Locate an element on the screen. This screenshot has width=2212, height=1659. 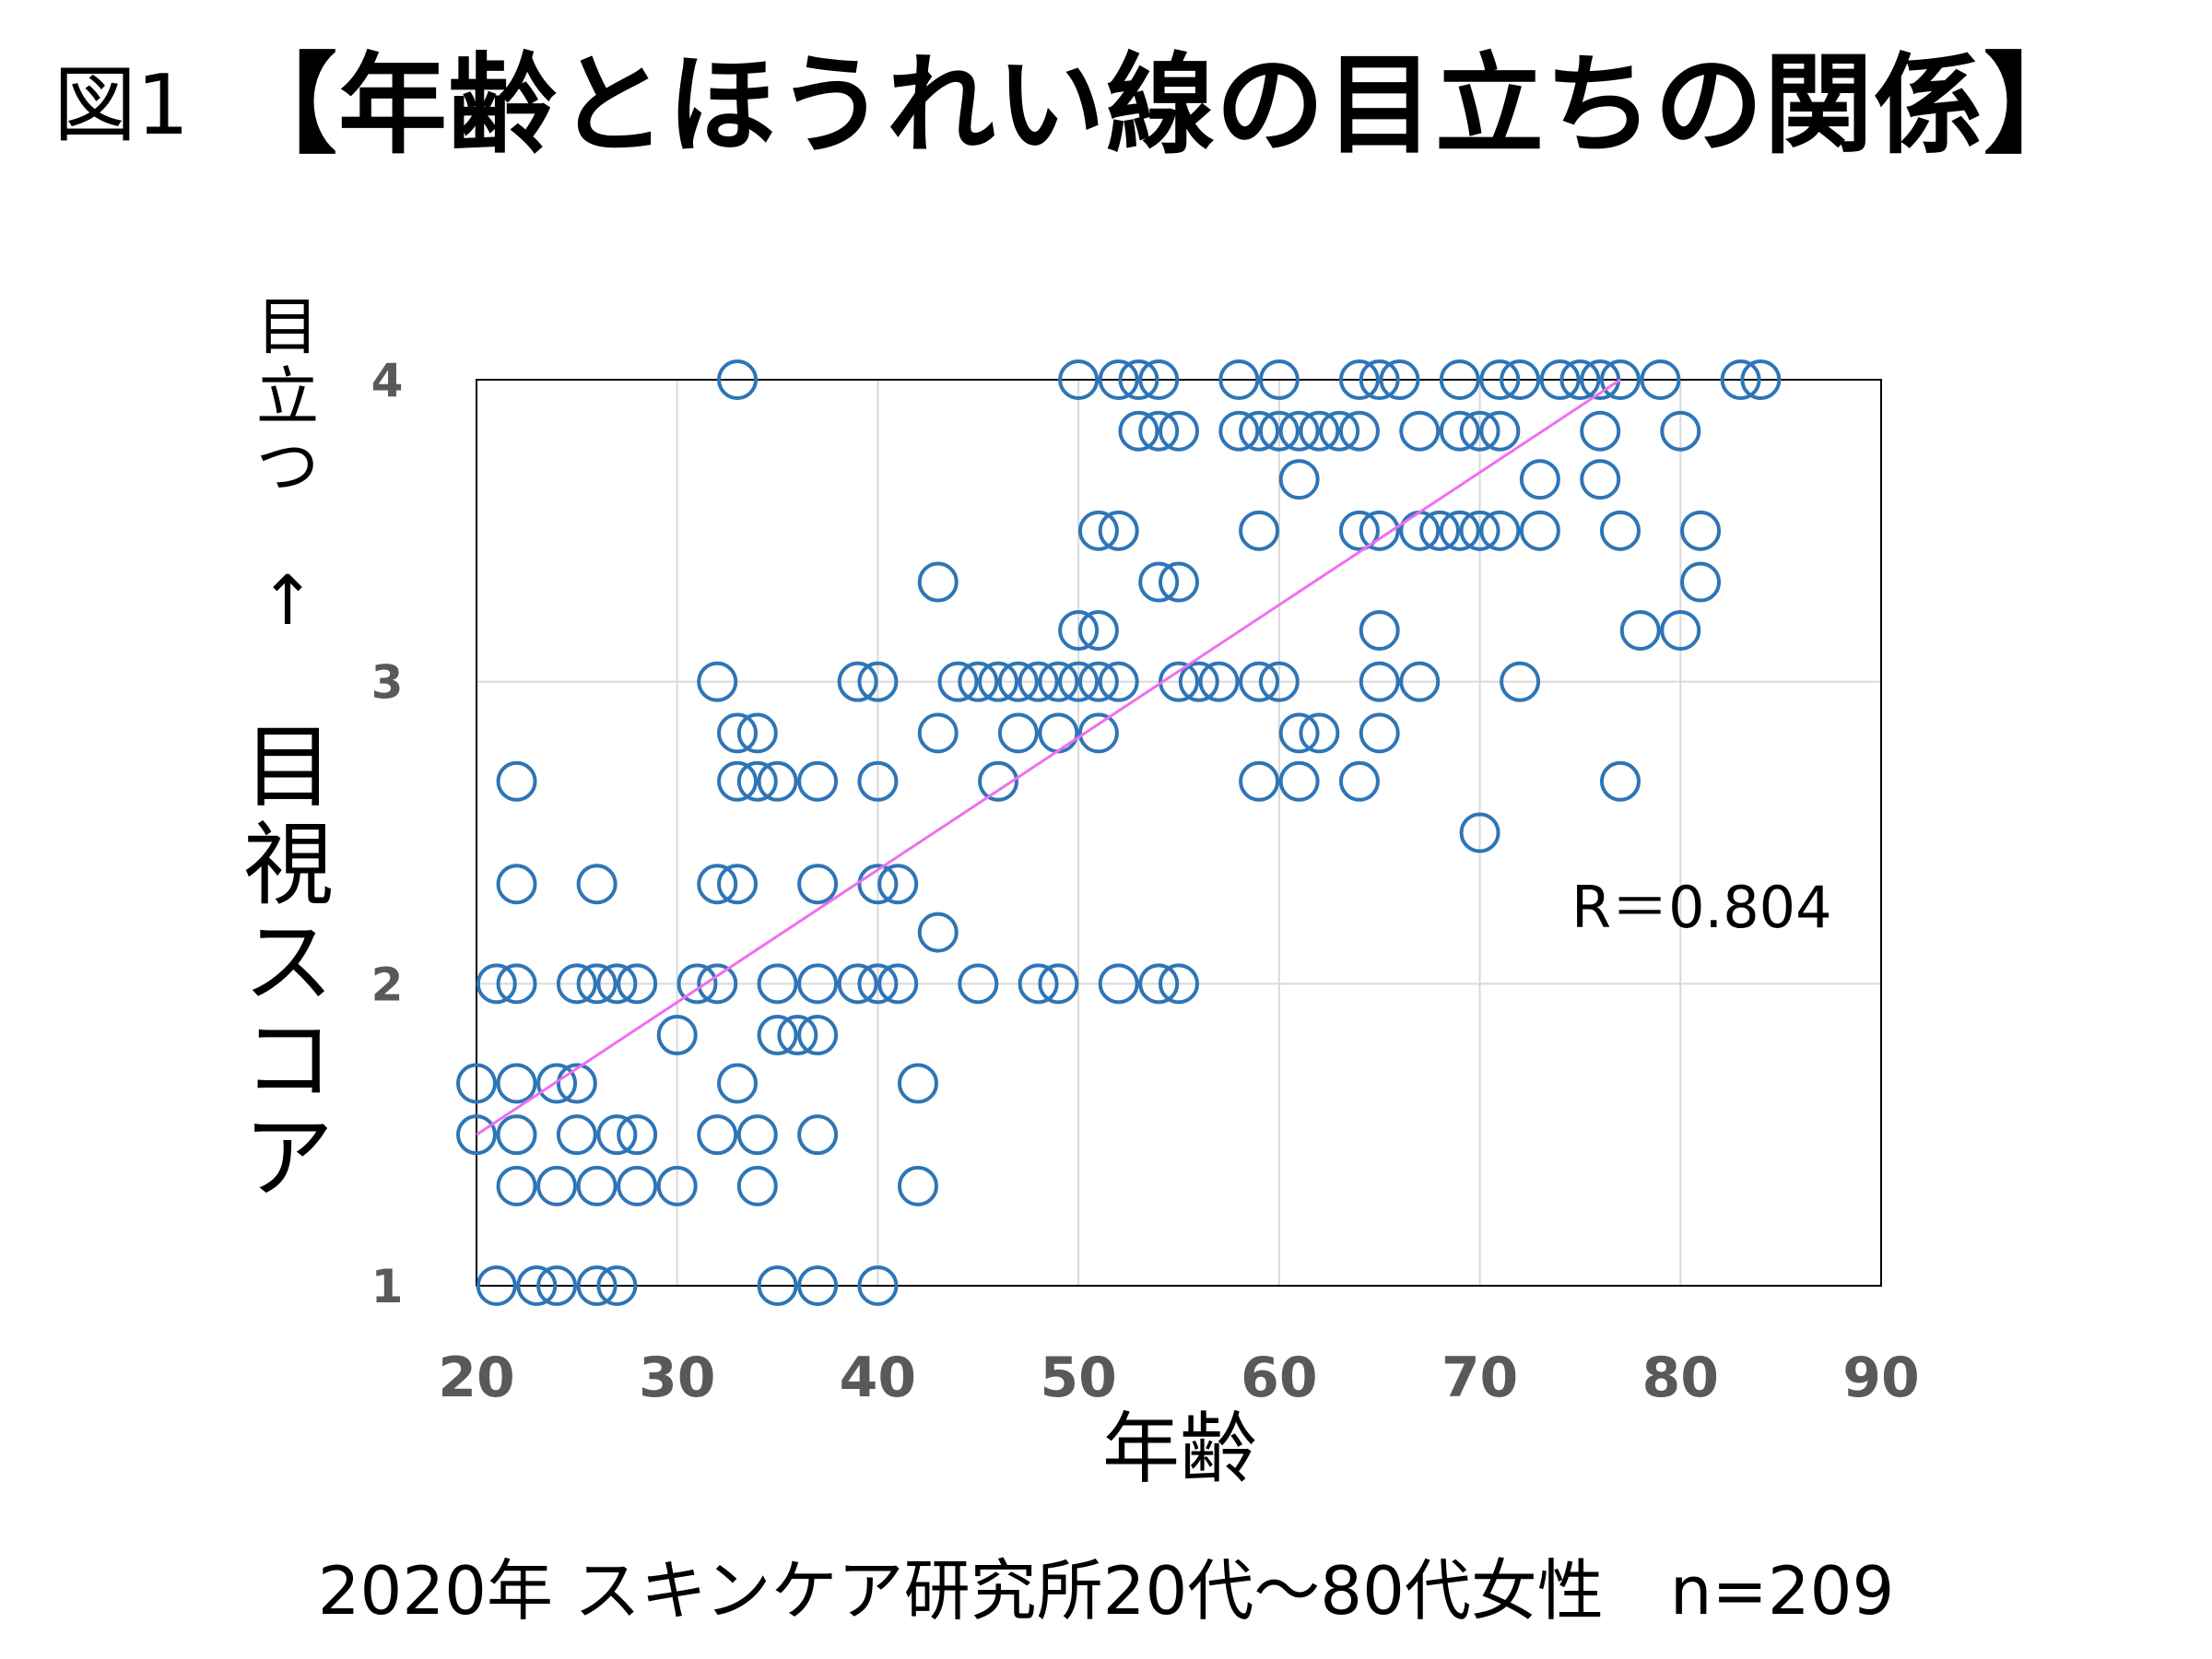
y-tick-label: 3 is located at coordinates (387, 683).